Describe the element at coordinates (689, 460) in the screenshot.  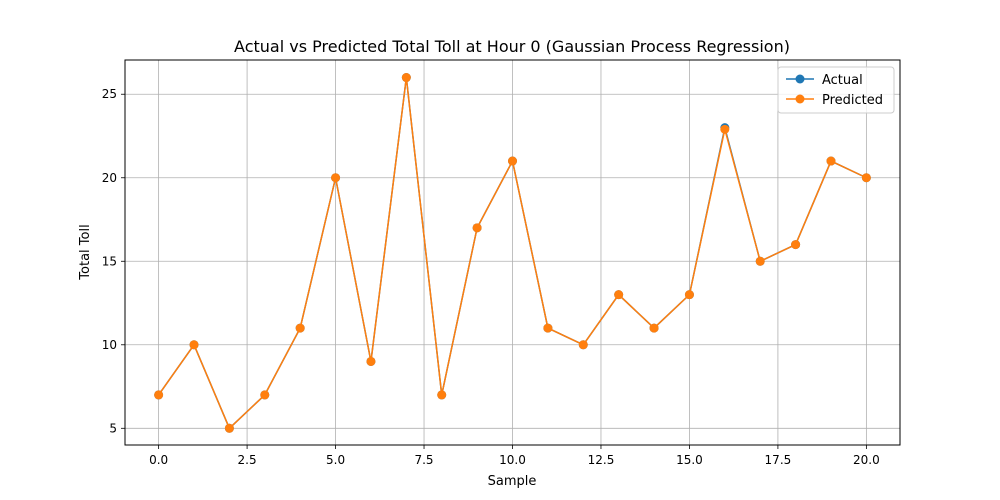
I see `x-tick-label: 15.0` at that location.